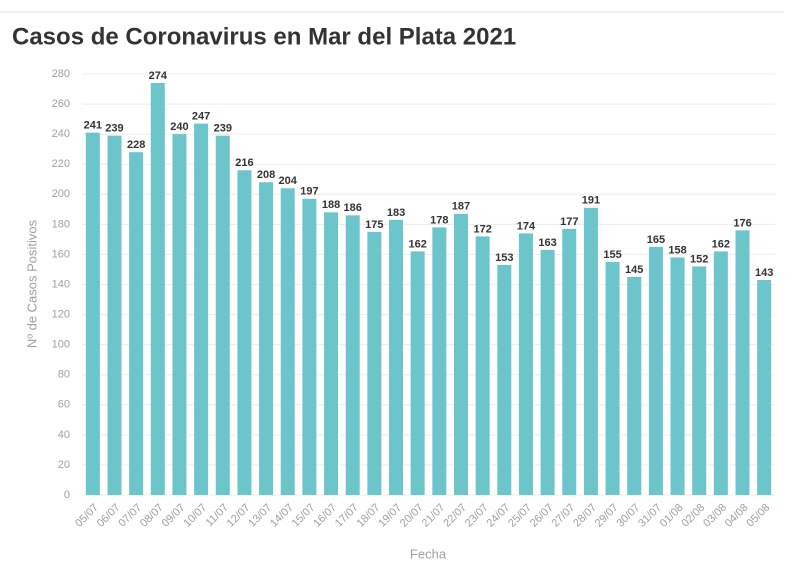 This screenshot has width=796, height=575. I want to click on y-tick-label: 240, so click(61, 134).